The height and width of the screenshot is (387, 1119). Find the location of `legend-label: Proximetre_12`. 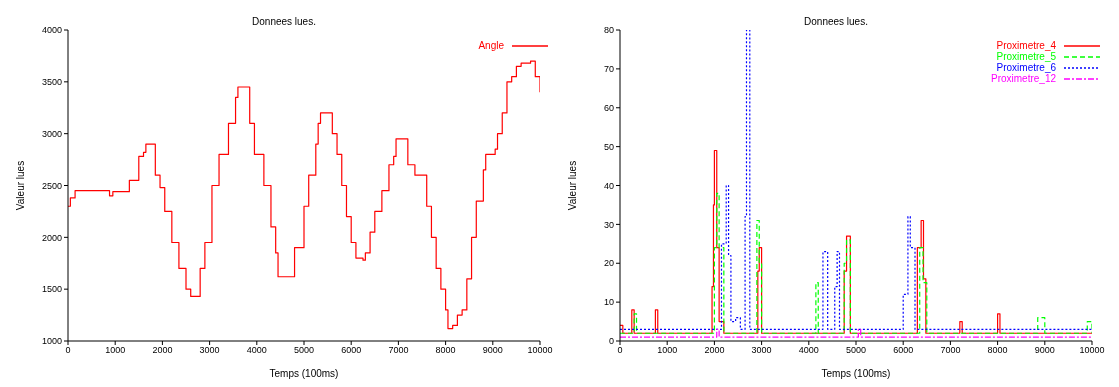

legend-label: Proximetre_12 is located at coordinates (1023, 78).